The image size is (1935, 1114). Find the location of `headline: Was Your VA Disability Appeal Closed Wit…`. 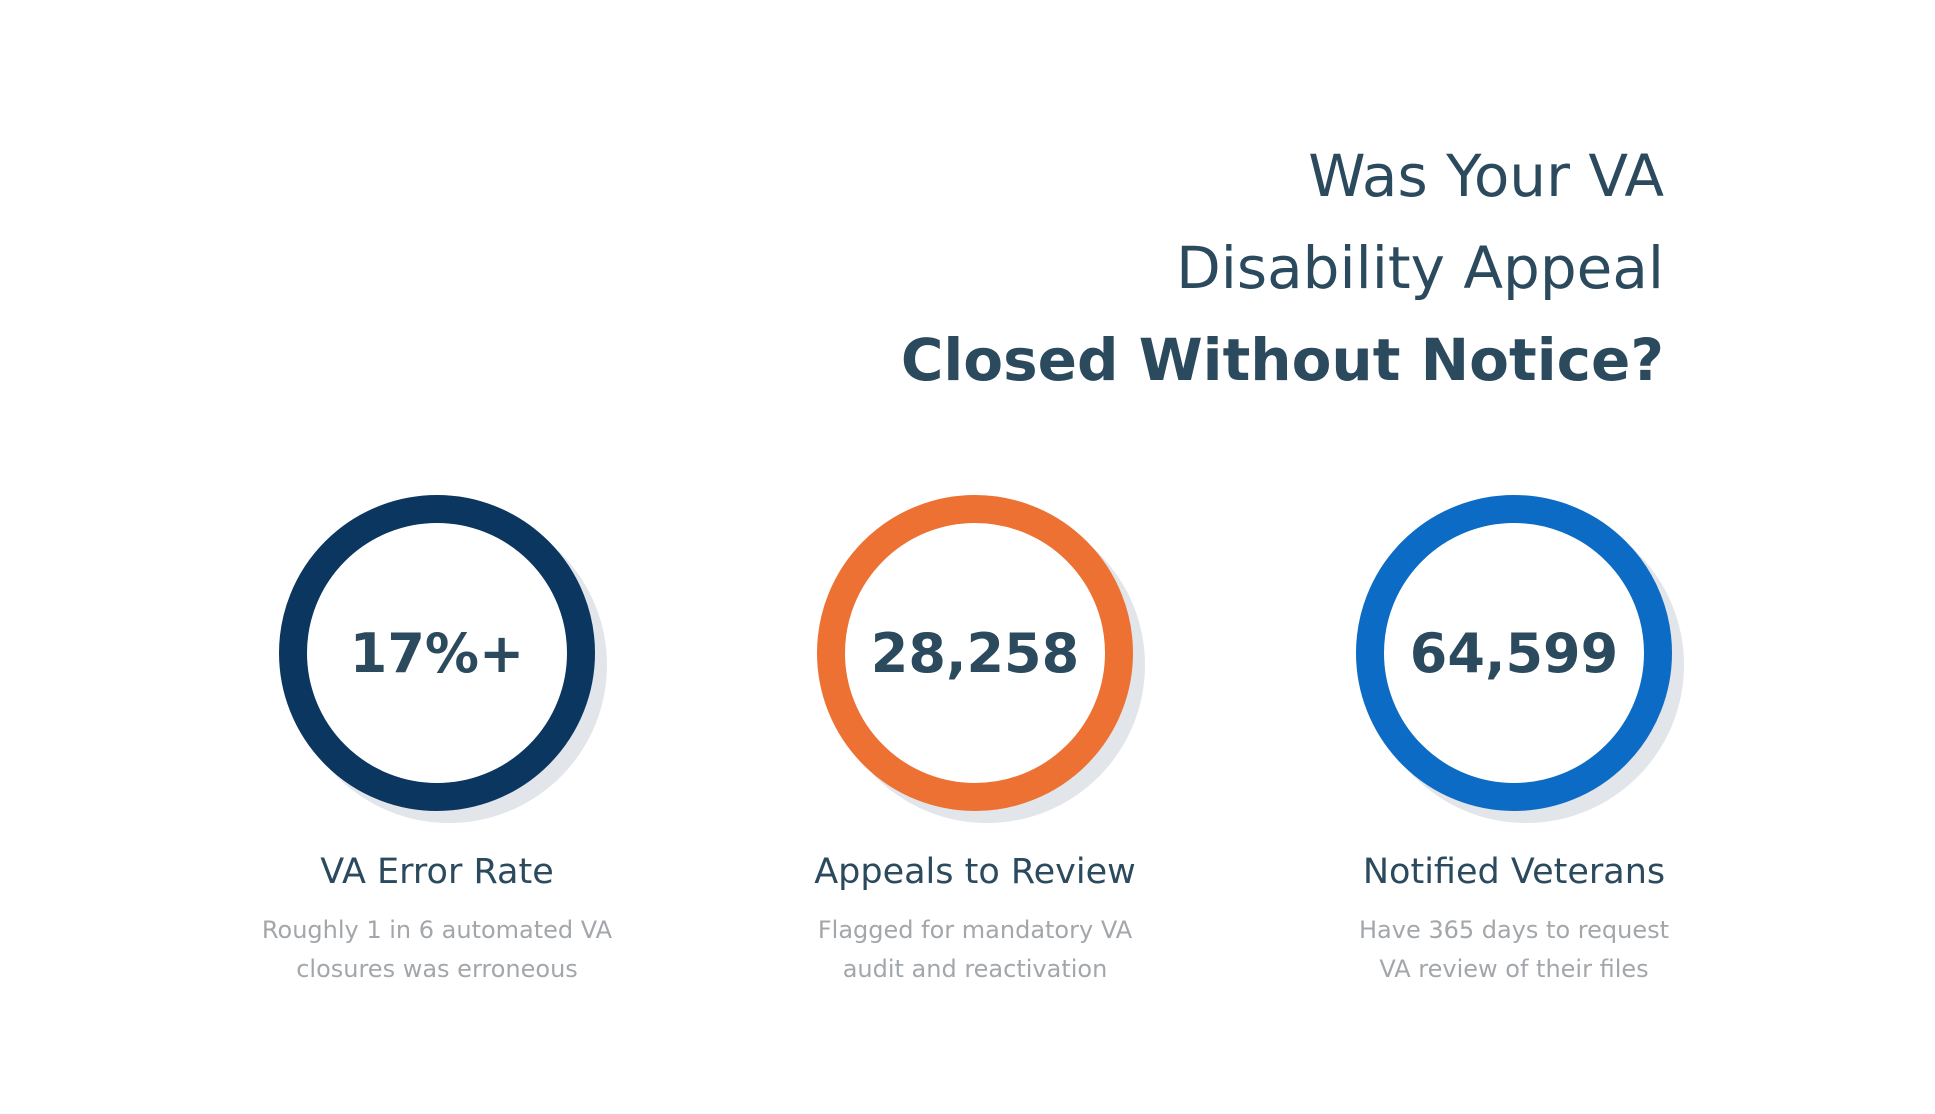

headline: Was Your VA Disability Appeal Closed Wit… is located at coordinates (1282, 268).